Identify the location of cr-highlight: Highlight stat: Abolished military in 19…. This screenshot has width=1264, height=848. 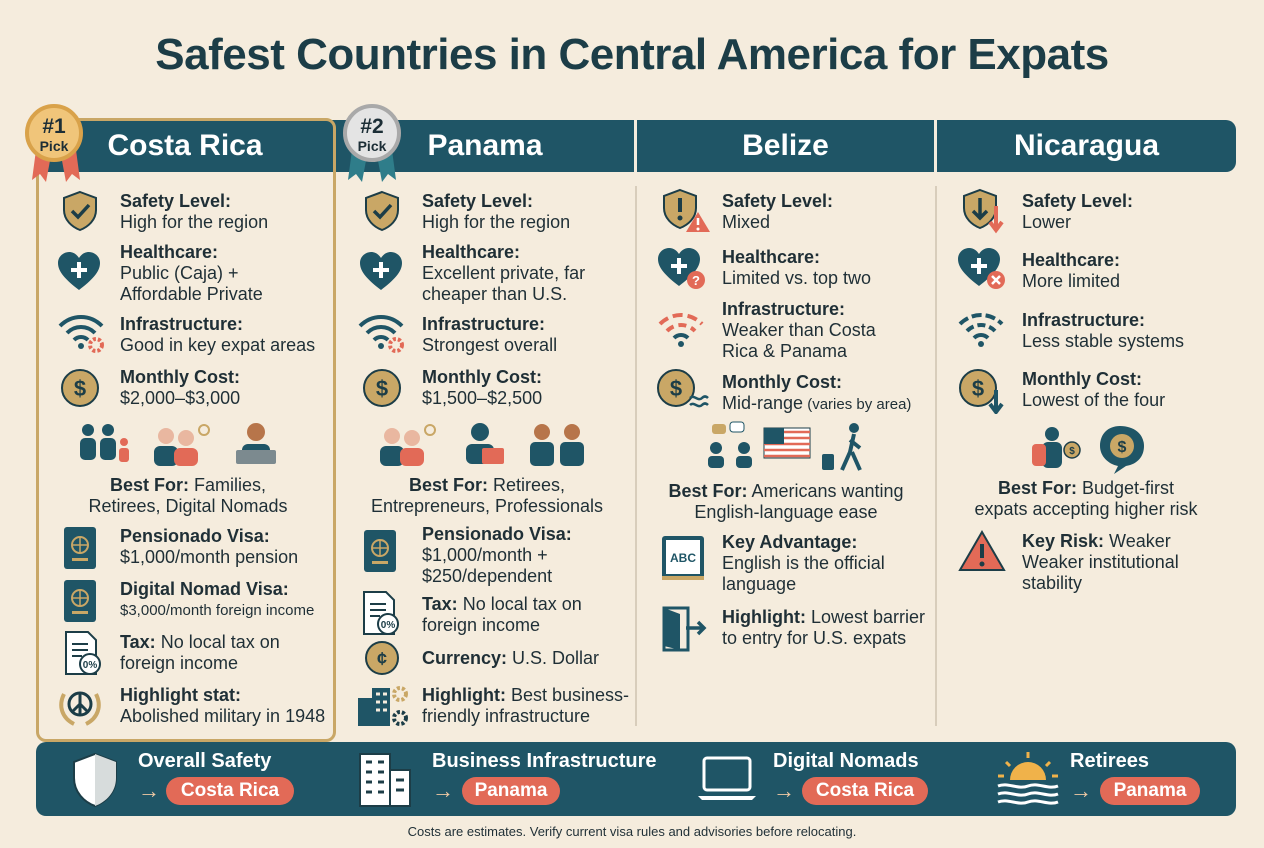
(222, 706).